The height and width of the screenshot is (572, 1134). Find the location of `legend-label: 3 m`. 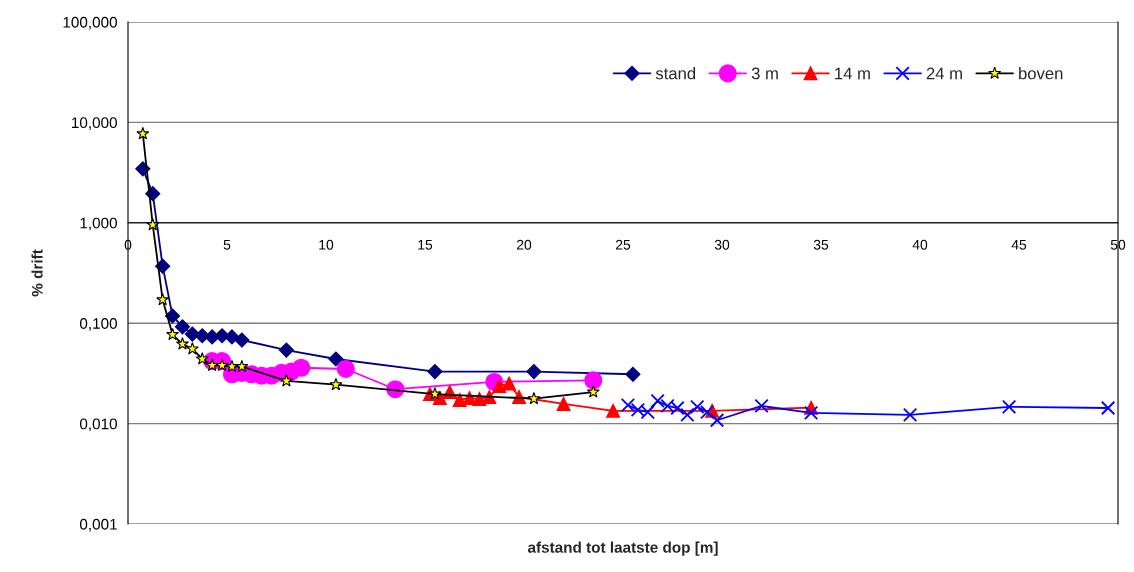

legend-label: 3 m is located at coordinates (764, 73).